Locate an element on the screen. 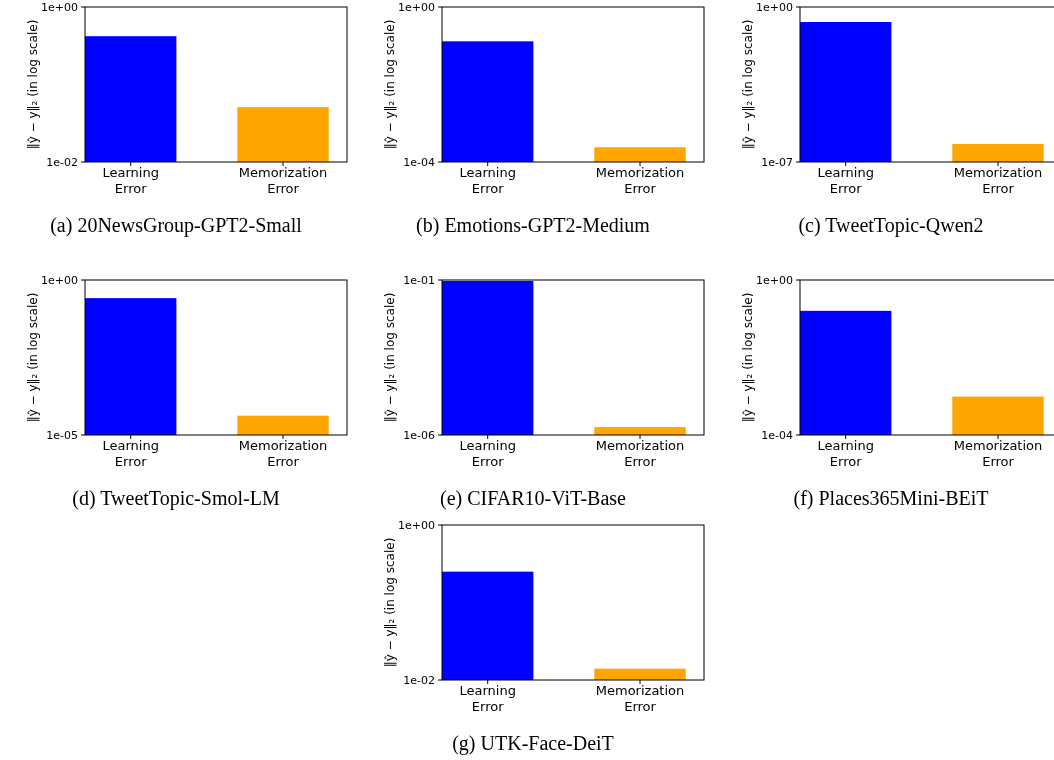 This screenshot has width=1054, height=760. y-tick-label: 1e-07 is located at coordinates (777, 162).